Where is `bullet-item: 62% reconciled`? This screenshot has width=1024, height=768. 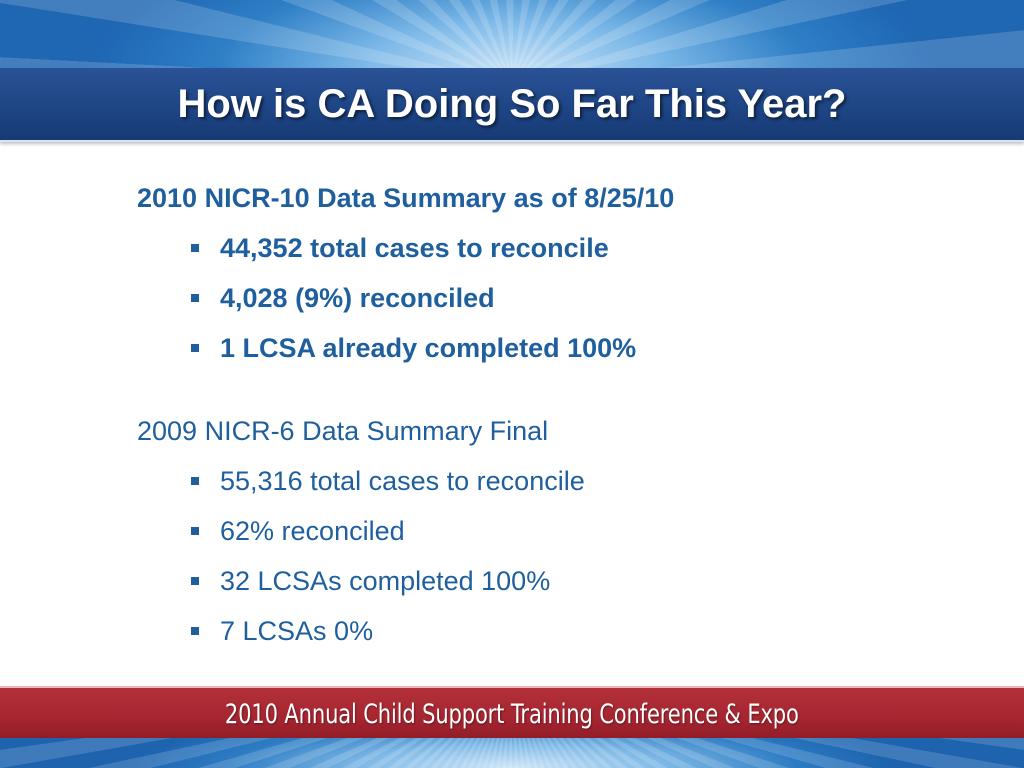
bullet-item: 62% reconciled is located at coordinates (547, 531).